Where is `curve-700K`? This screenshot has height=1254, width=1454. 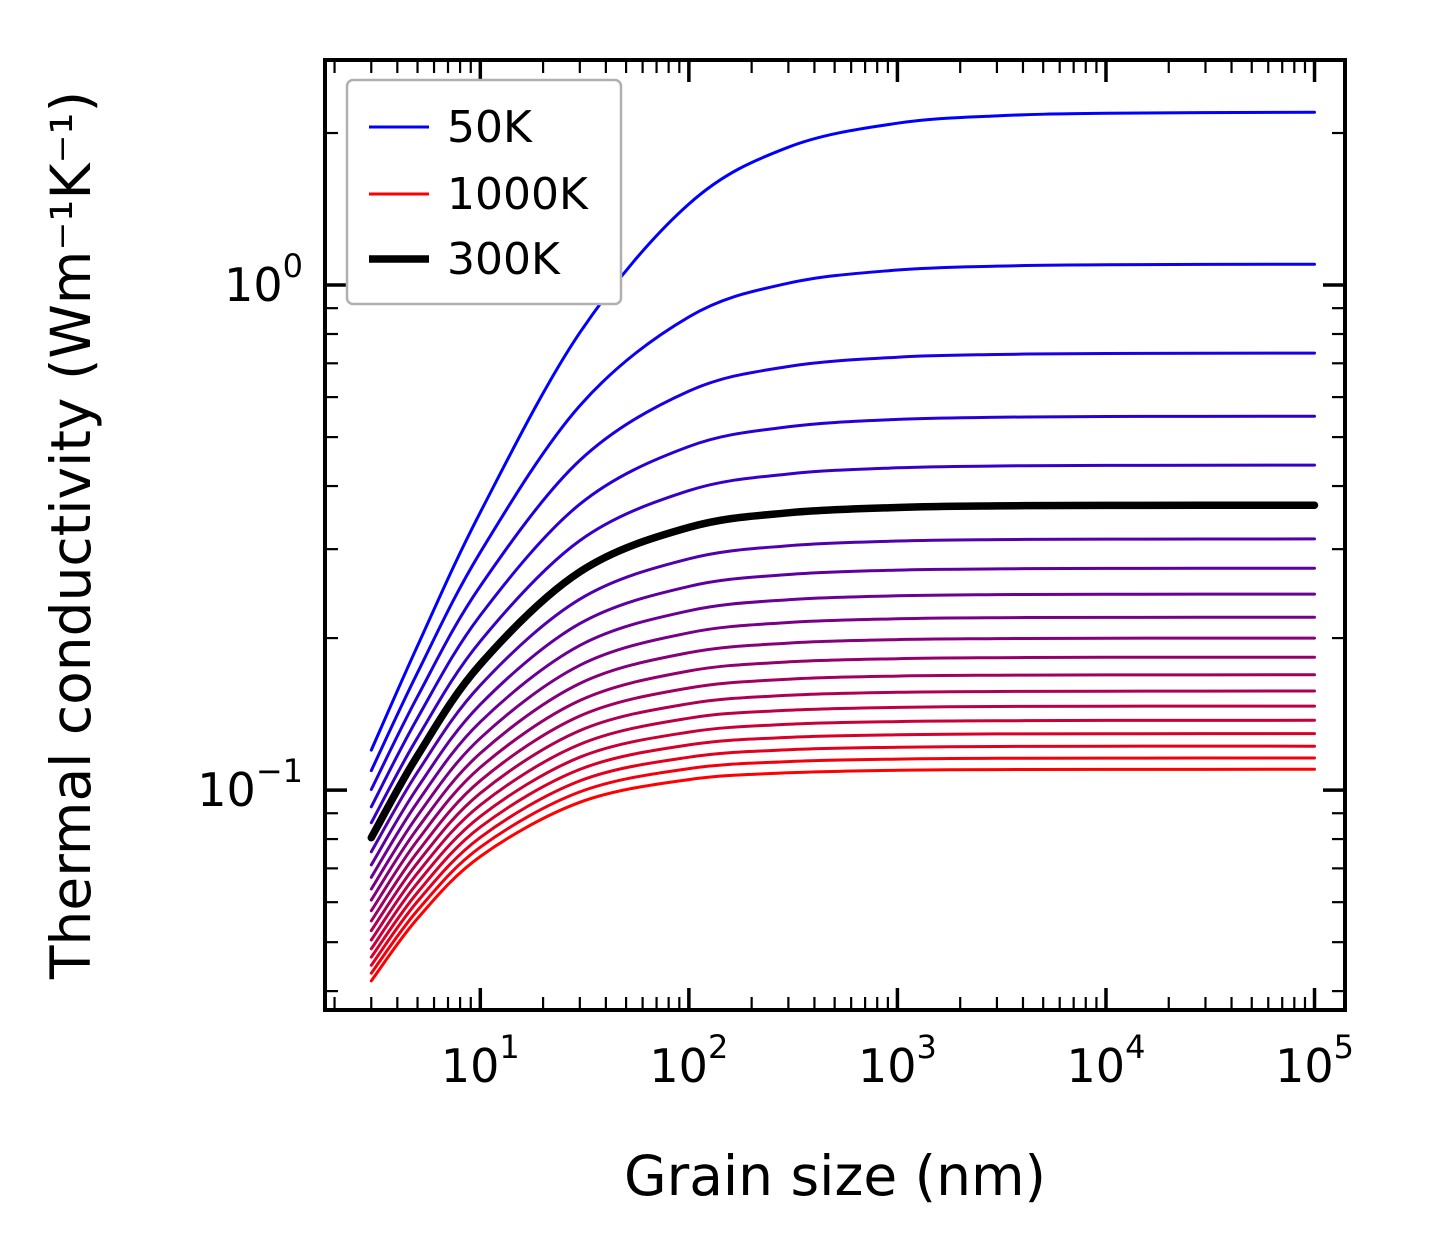 curve-700K is located at coordinates (842, 811).